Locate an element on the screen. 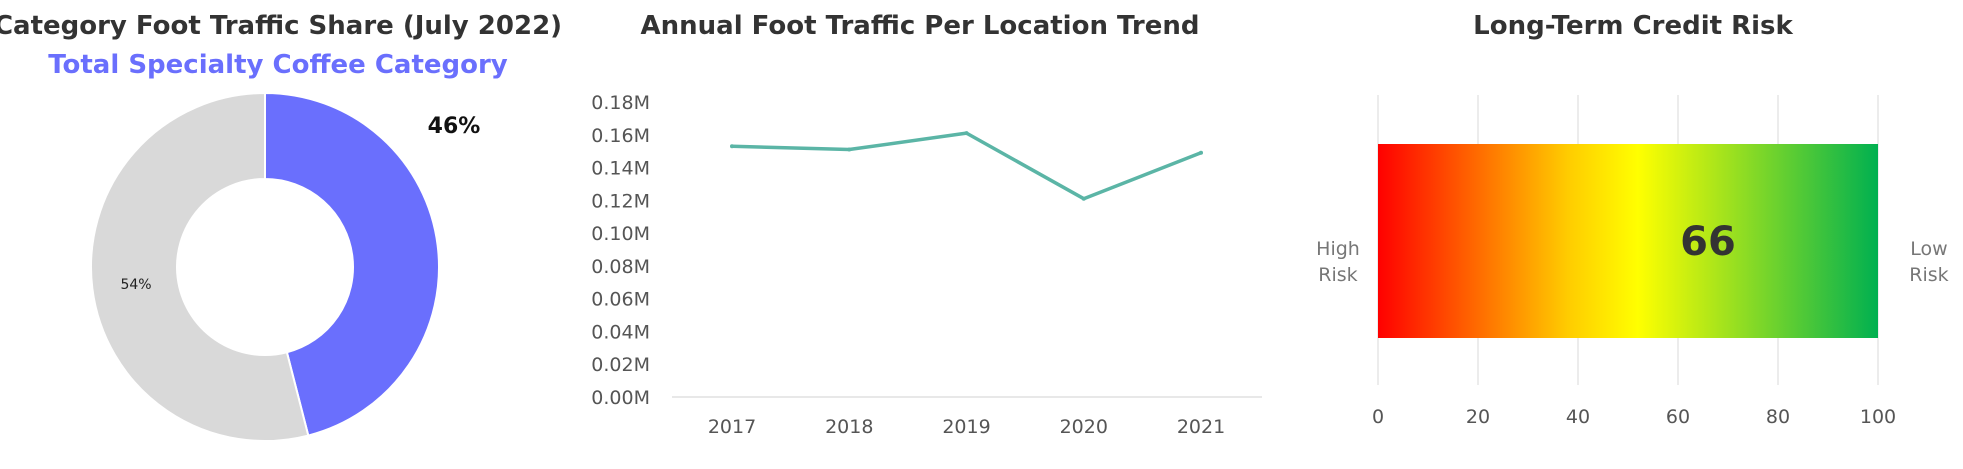 The width and height of the screenshot is (1963, 469). line-x-tick-label: 2019 is located at coordinates (966, 427).